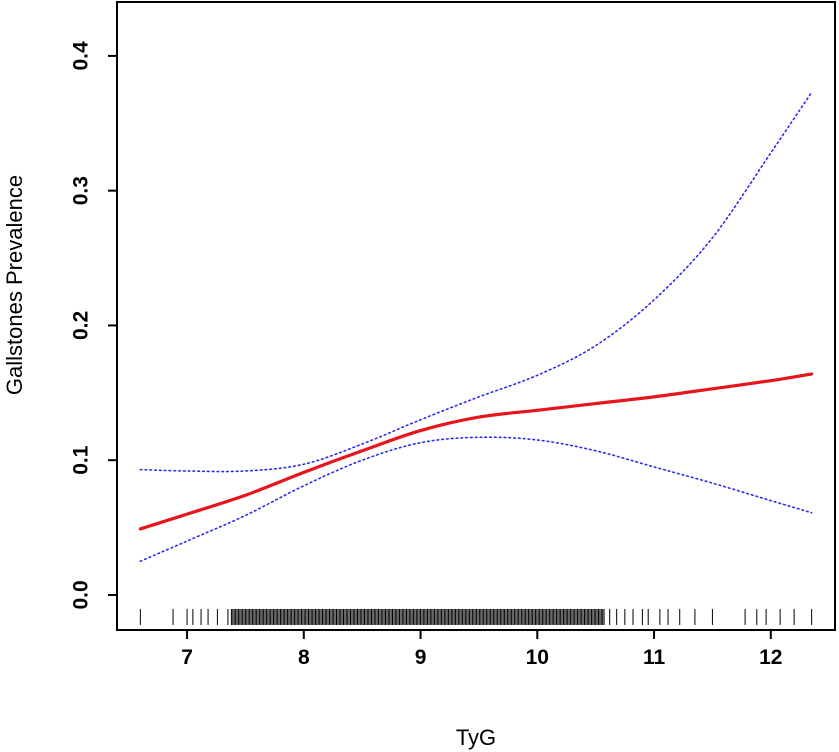  Describe the element at coordinates (81, 56) in the screenshot. I see `y-tick-label: 0.4` at that location.